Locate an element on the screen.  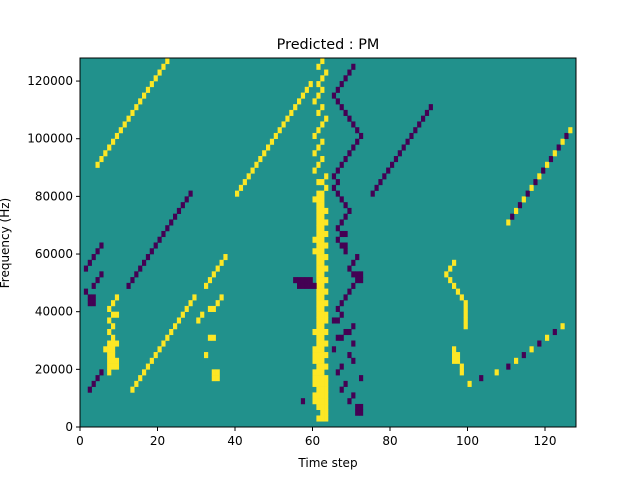
y-tick-label: 100000 is located at coordinates (50, 139).